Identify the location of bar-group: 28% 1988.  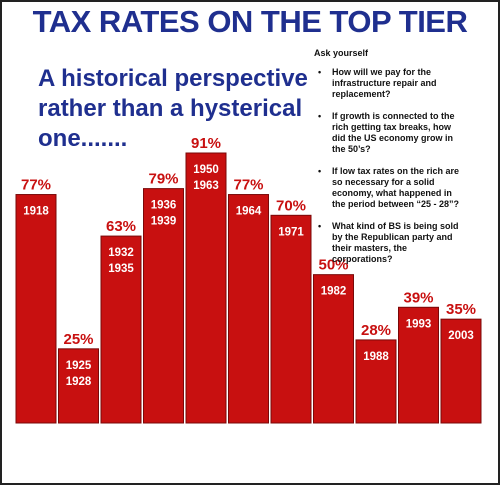
(376, 373).